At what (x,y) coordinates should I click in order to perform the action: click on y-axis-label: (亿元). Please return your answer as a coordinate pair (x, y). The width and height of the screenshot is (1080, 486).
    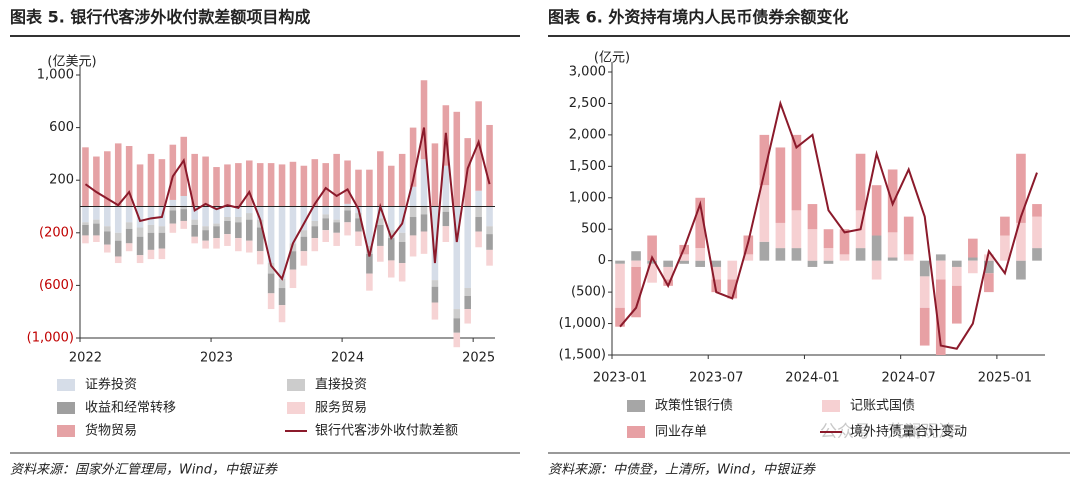
    Looking at the image, I should click on (612, 58).